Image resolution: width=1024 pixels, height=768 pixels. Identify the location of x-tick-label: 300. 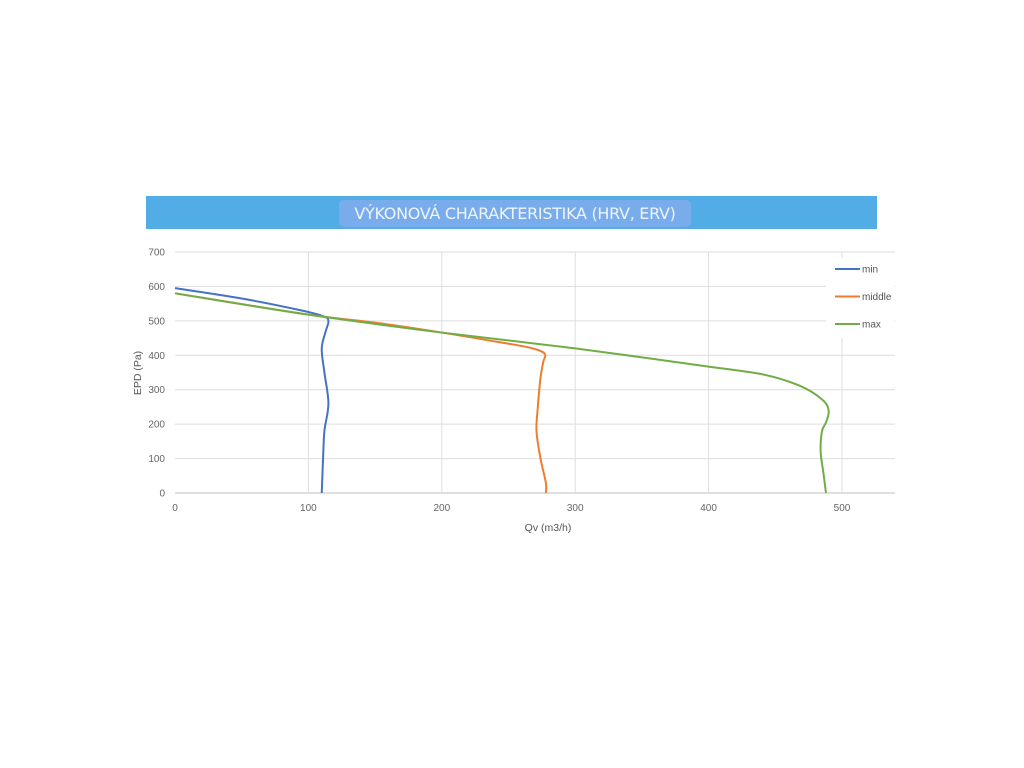
(575, 508).